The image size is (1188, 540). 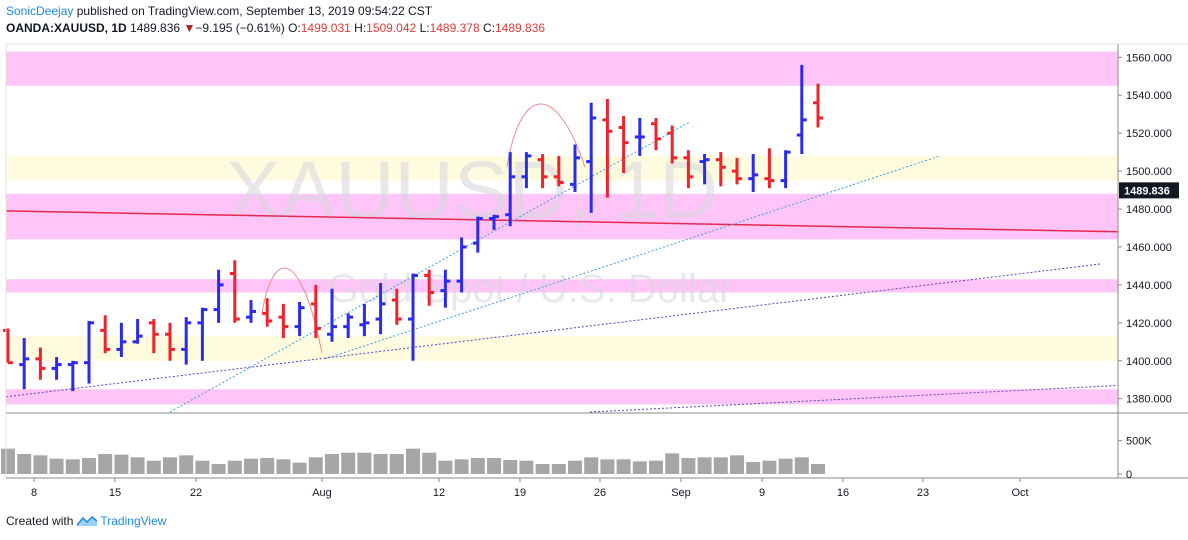 I want to click on watermark-symbol: XAUUSD, 1D, so click(x=472, y=190).